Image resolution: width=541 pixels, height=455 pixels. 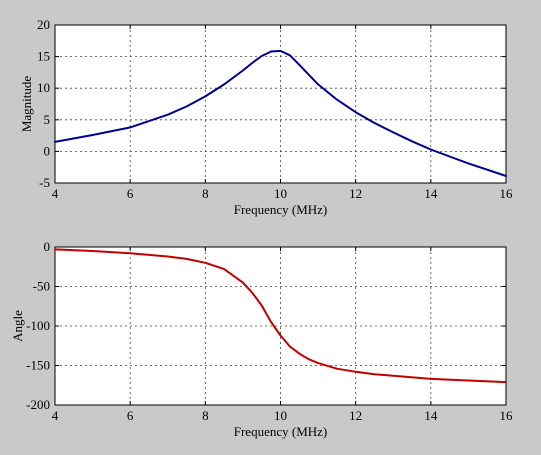 What do you see at coordinates (205, 193) in the screenshot?
I see `magnitude-x-tick-label: 8` at bounding box center [205, 193].